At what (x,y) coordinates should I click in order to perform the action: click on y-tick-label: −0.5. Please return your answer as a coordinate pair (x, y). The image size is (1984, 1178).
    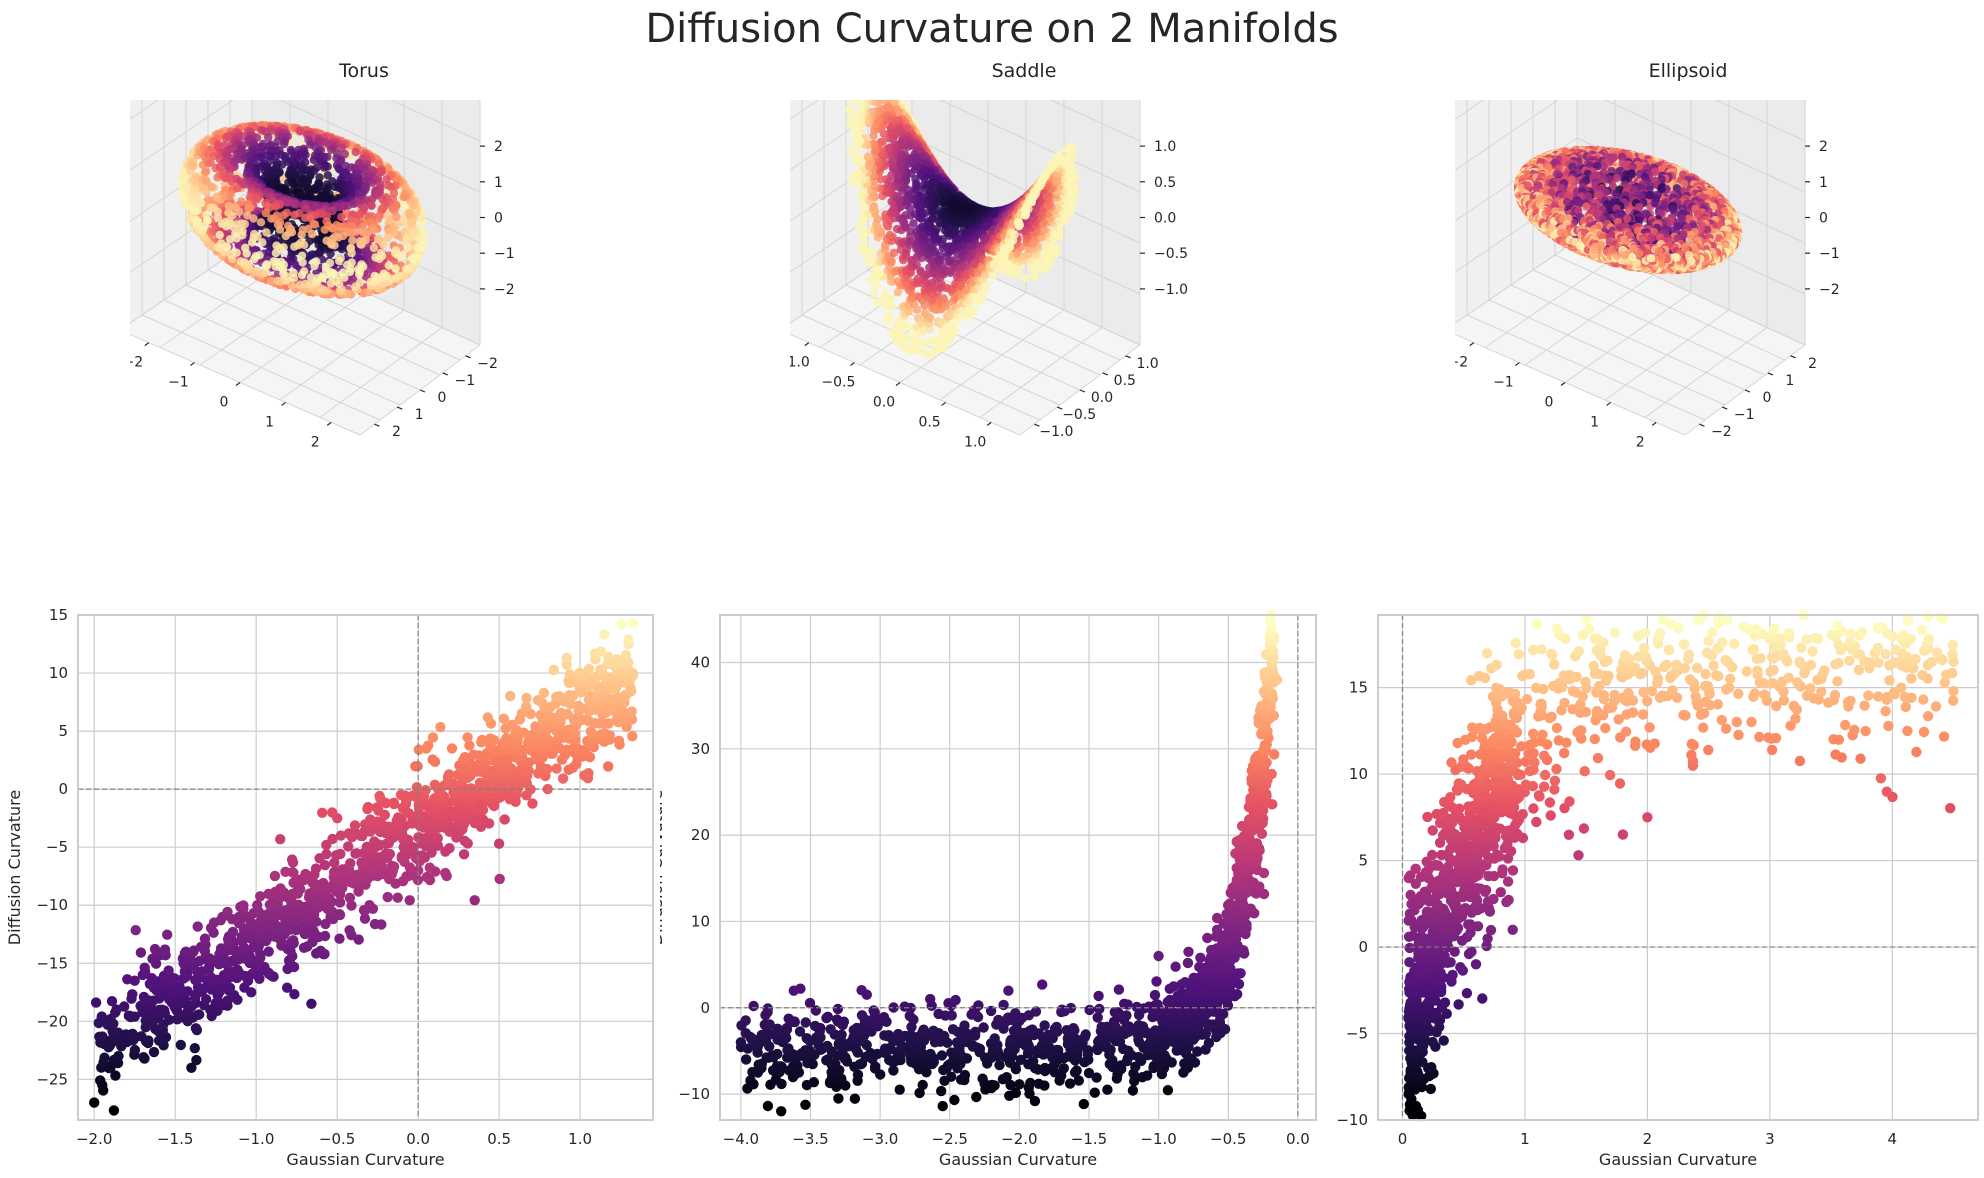
    Looking at the image, I should click on (1079, 415).